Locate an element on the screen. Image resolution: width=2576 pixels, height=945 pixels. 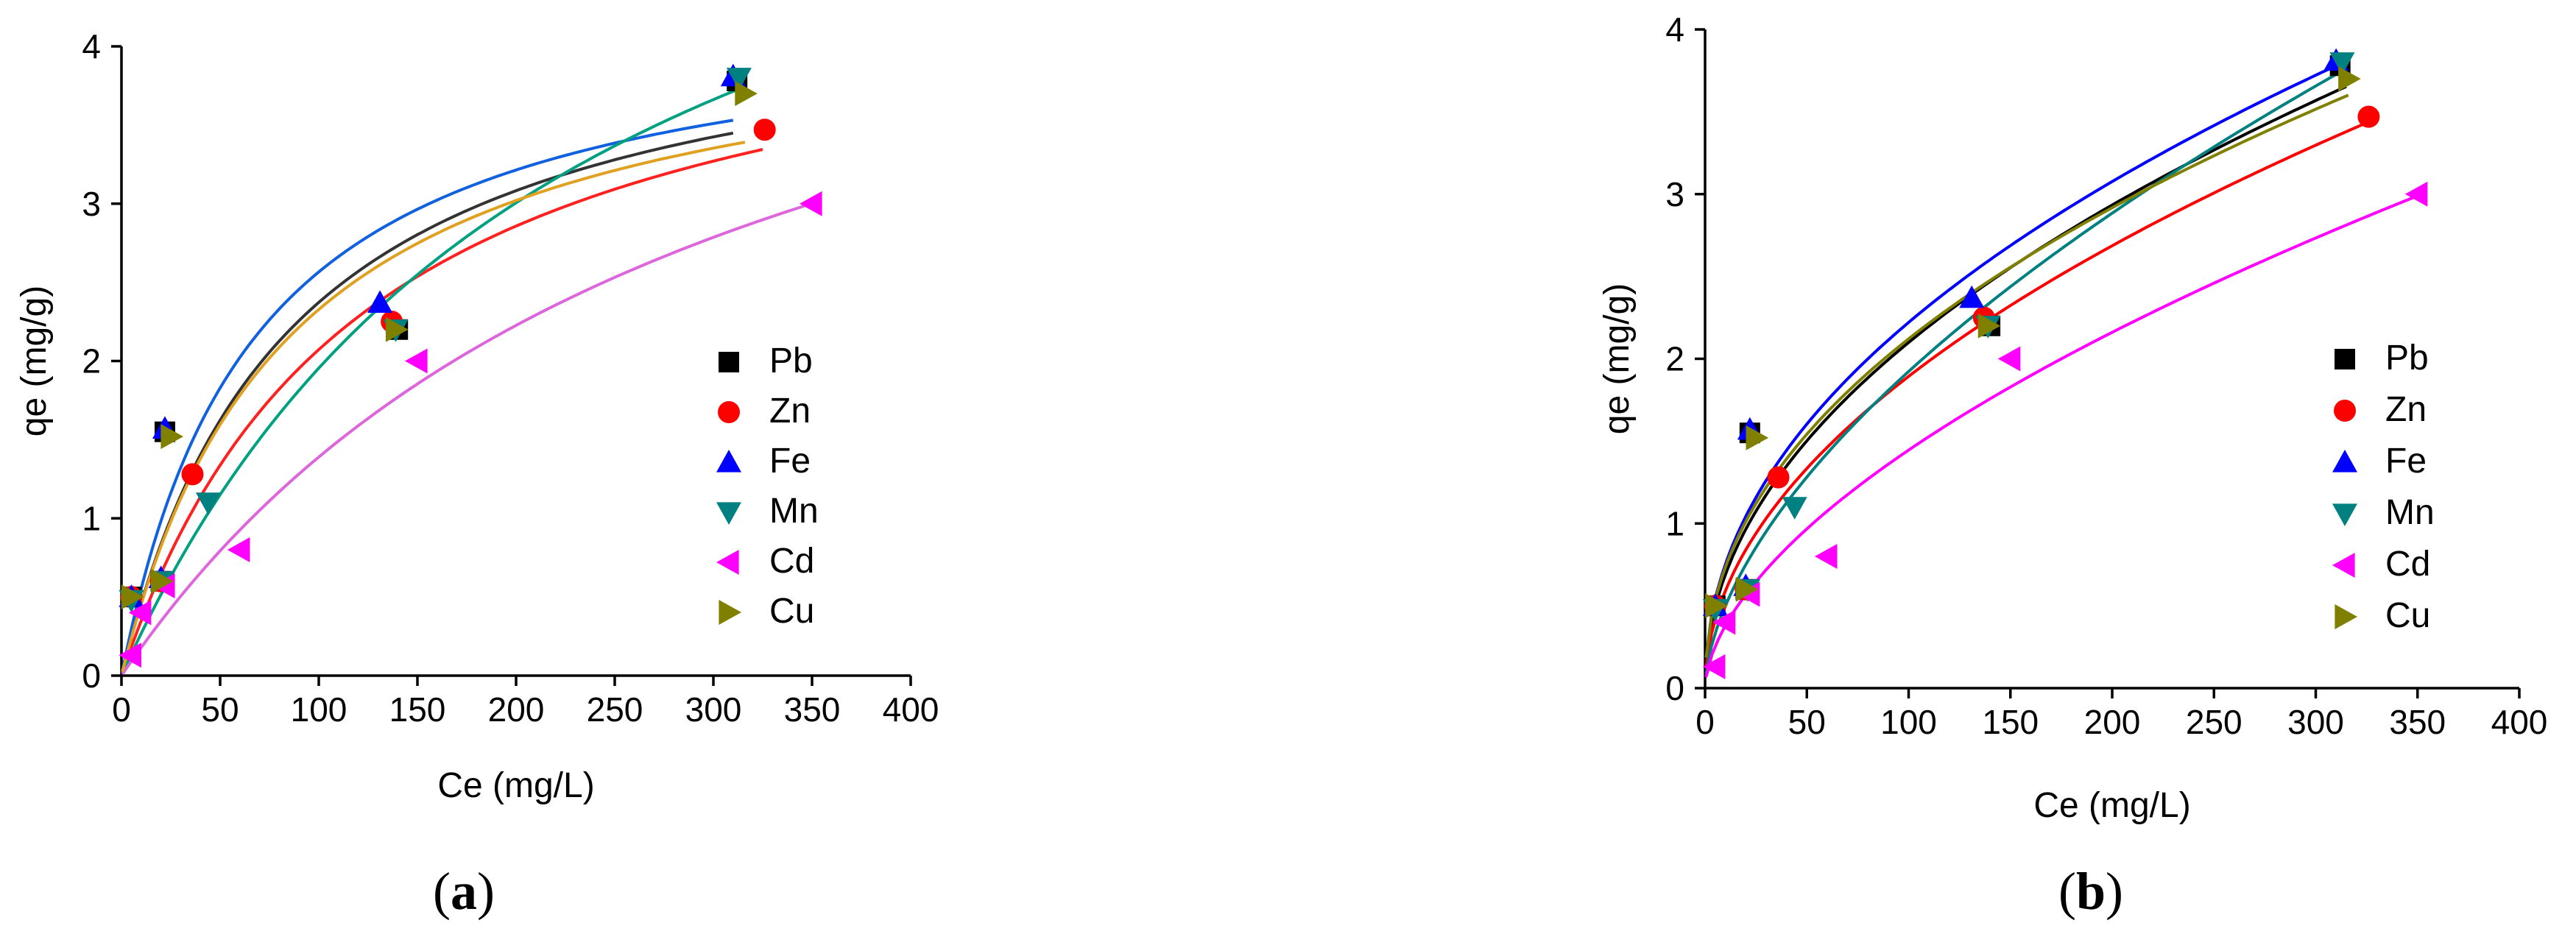
y-tick-label: 4 is located at coordinates (91, 47).